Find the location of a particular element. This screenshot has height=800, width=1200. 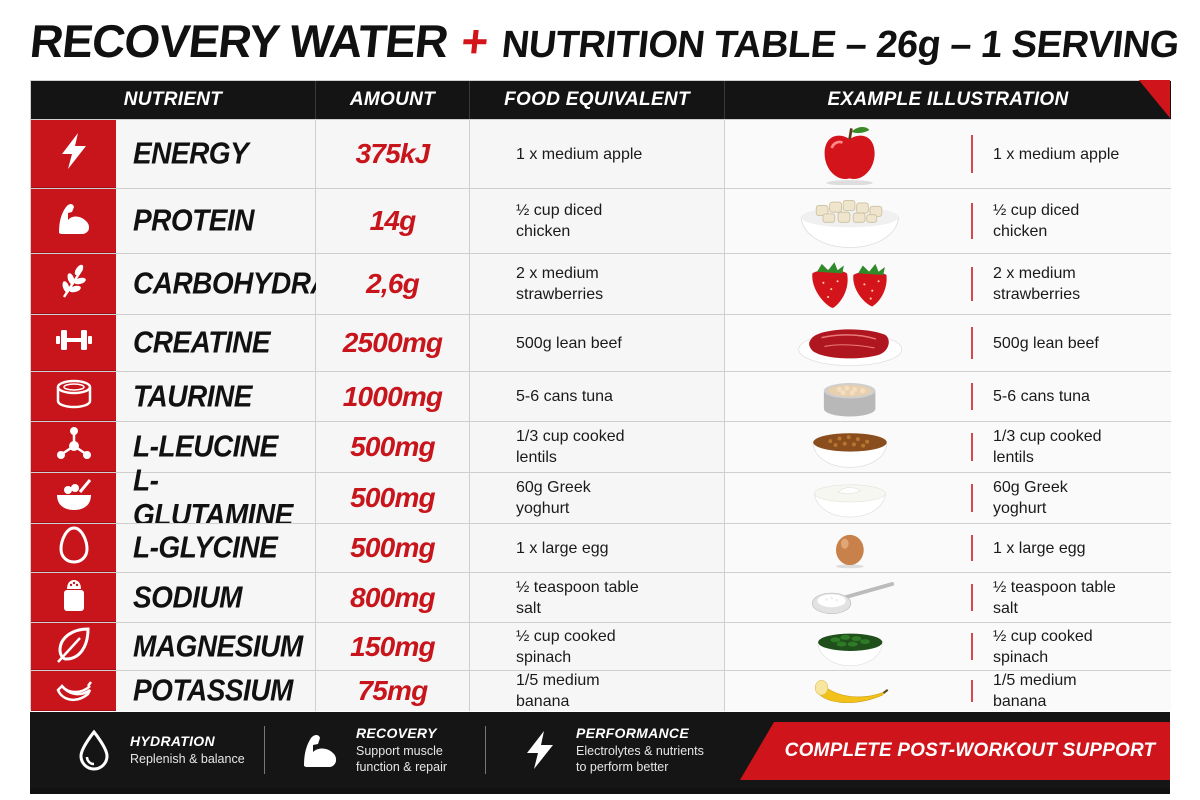

cta-banner: COMPLETE POST-WORKOUT SUPPORT is located at coordinates (955, 751).